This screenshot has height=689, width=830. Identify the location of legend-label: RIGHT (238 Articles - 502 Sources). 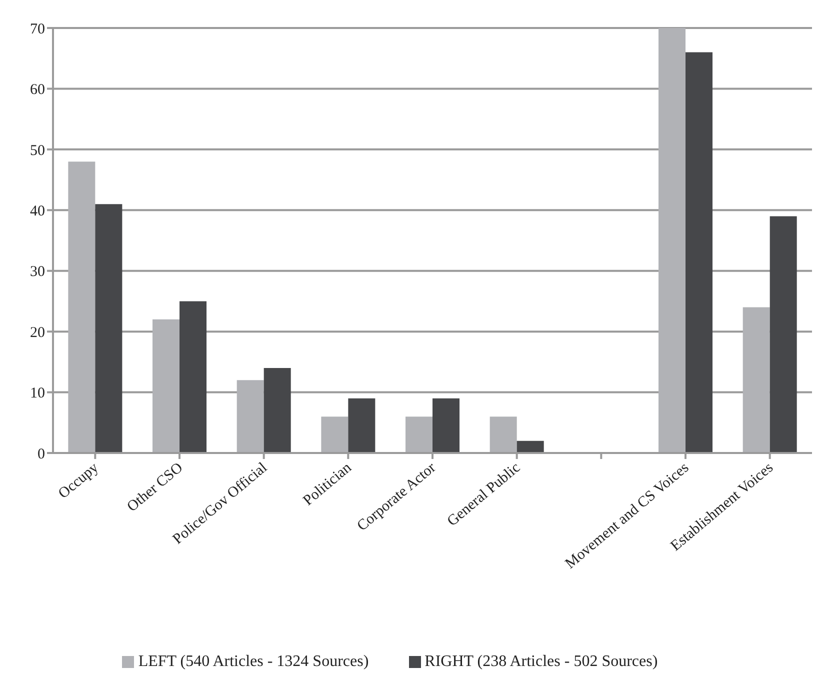
(541, 661).